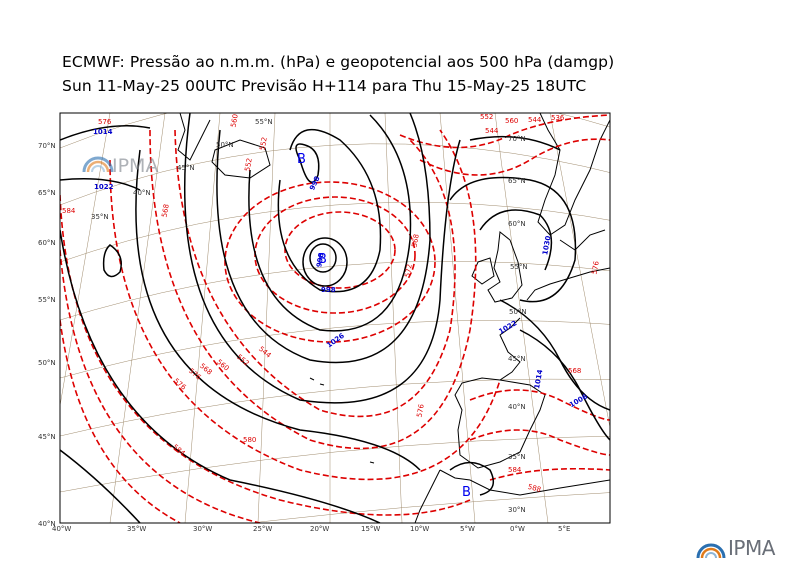 This screenshot has width=800, height=566. I want to click on lon-label: 40°W, so click(61, 529).